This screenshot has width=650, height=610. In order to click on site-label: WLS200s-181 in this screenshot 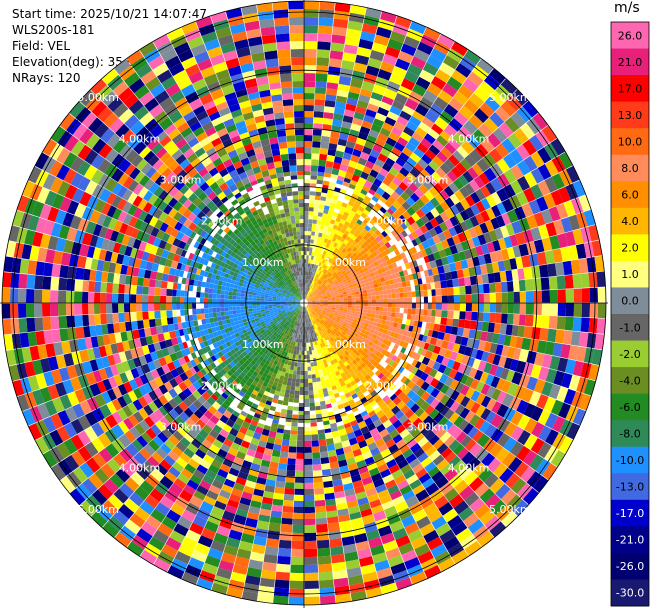, I will do `click(53, 30)`.